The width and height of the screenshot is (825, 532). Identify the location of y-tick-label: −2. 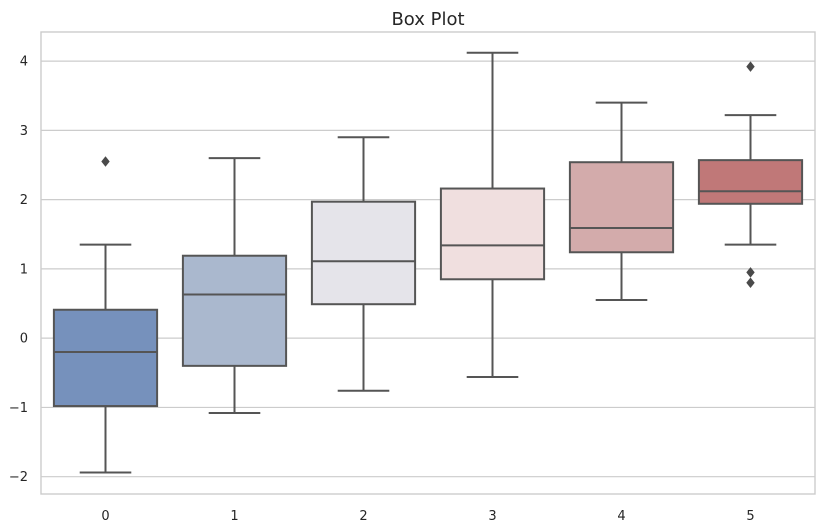
(18, 477).